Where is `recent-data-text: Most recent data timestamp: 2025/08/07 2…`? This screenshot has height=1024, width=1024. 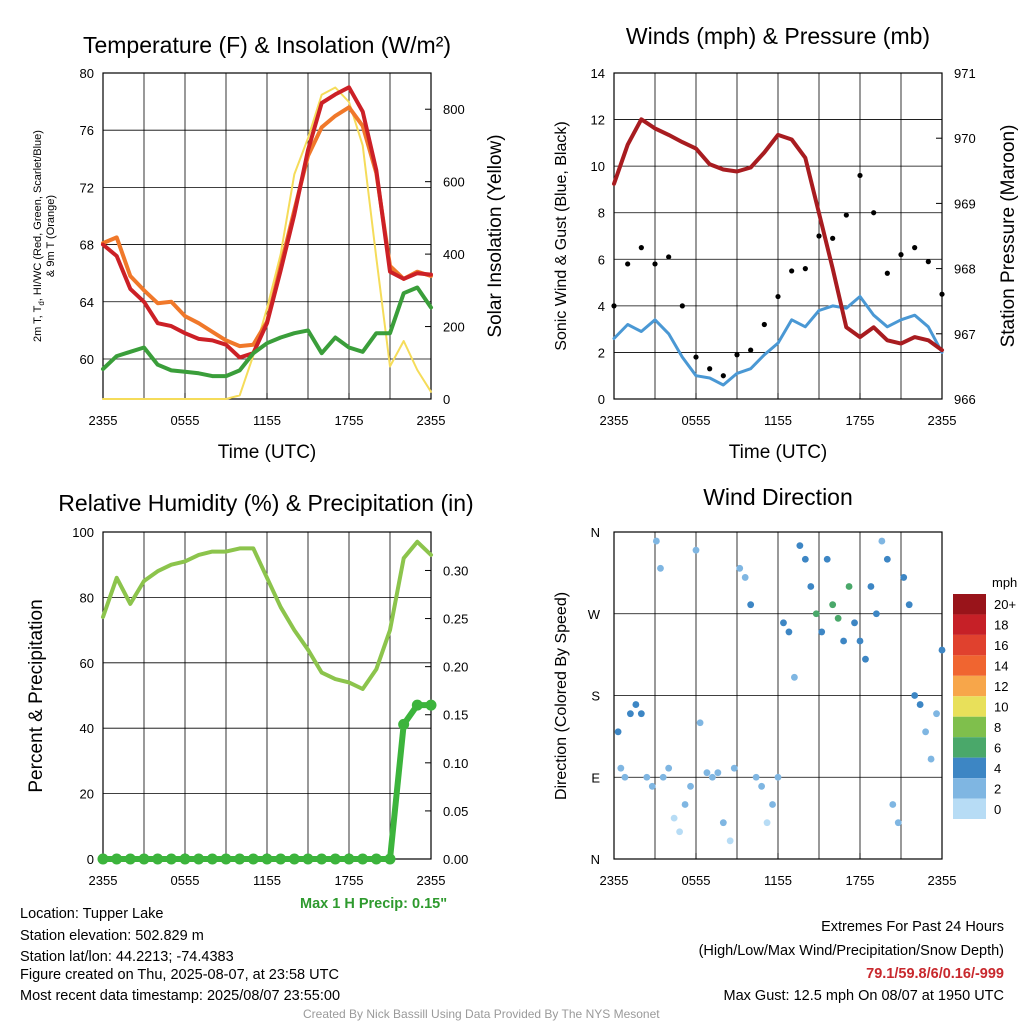
recent-data-text: Most recent data timestamp: 2025/08/07 2… is located at coordinates (180, 996).